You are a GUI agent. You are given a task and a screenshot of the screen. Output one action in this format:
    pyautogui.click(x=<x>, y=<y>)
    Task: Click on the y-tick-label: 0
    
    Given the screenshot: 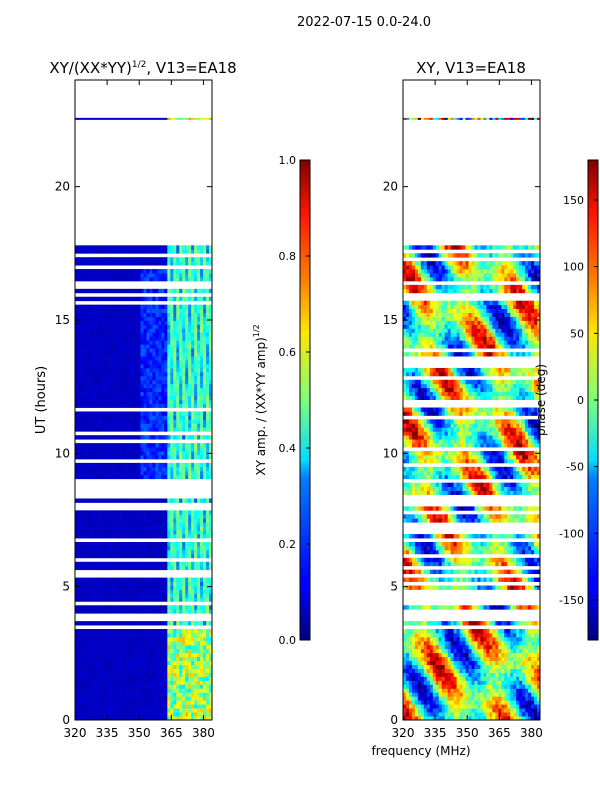 What is the action you would take?
    pyautogui.click(x=66, y=720)
    